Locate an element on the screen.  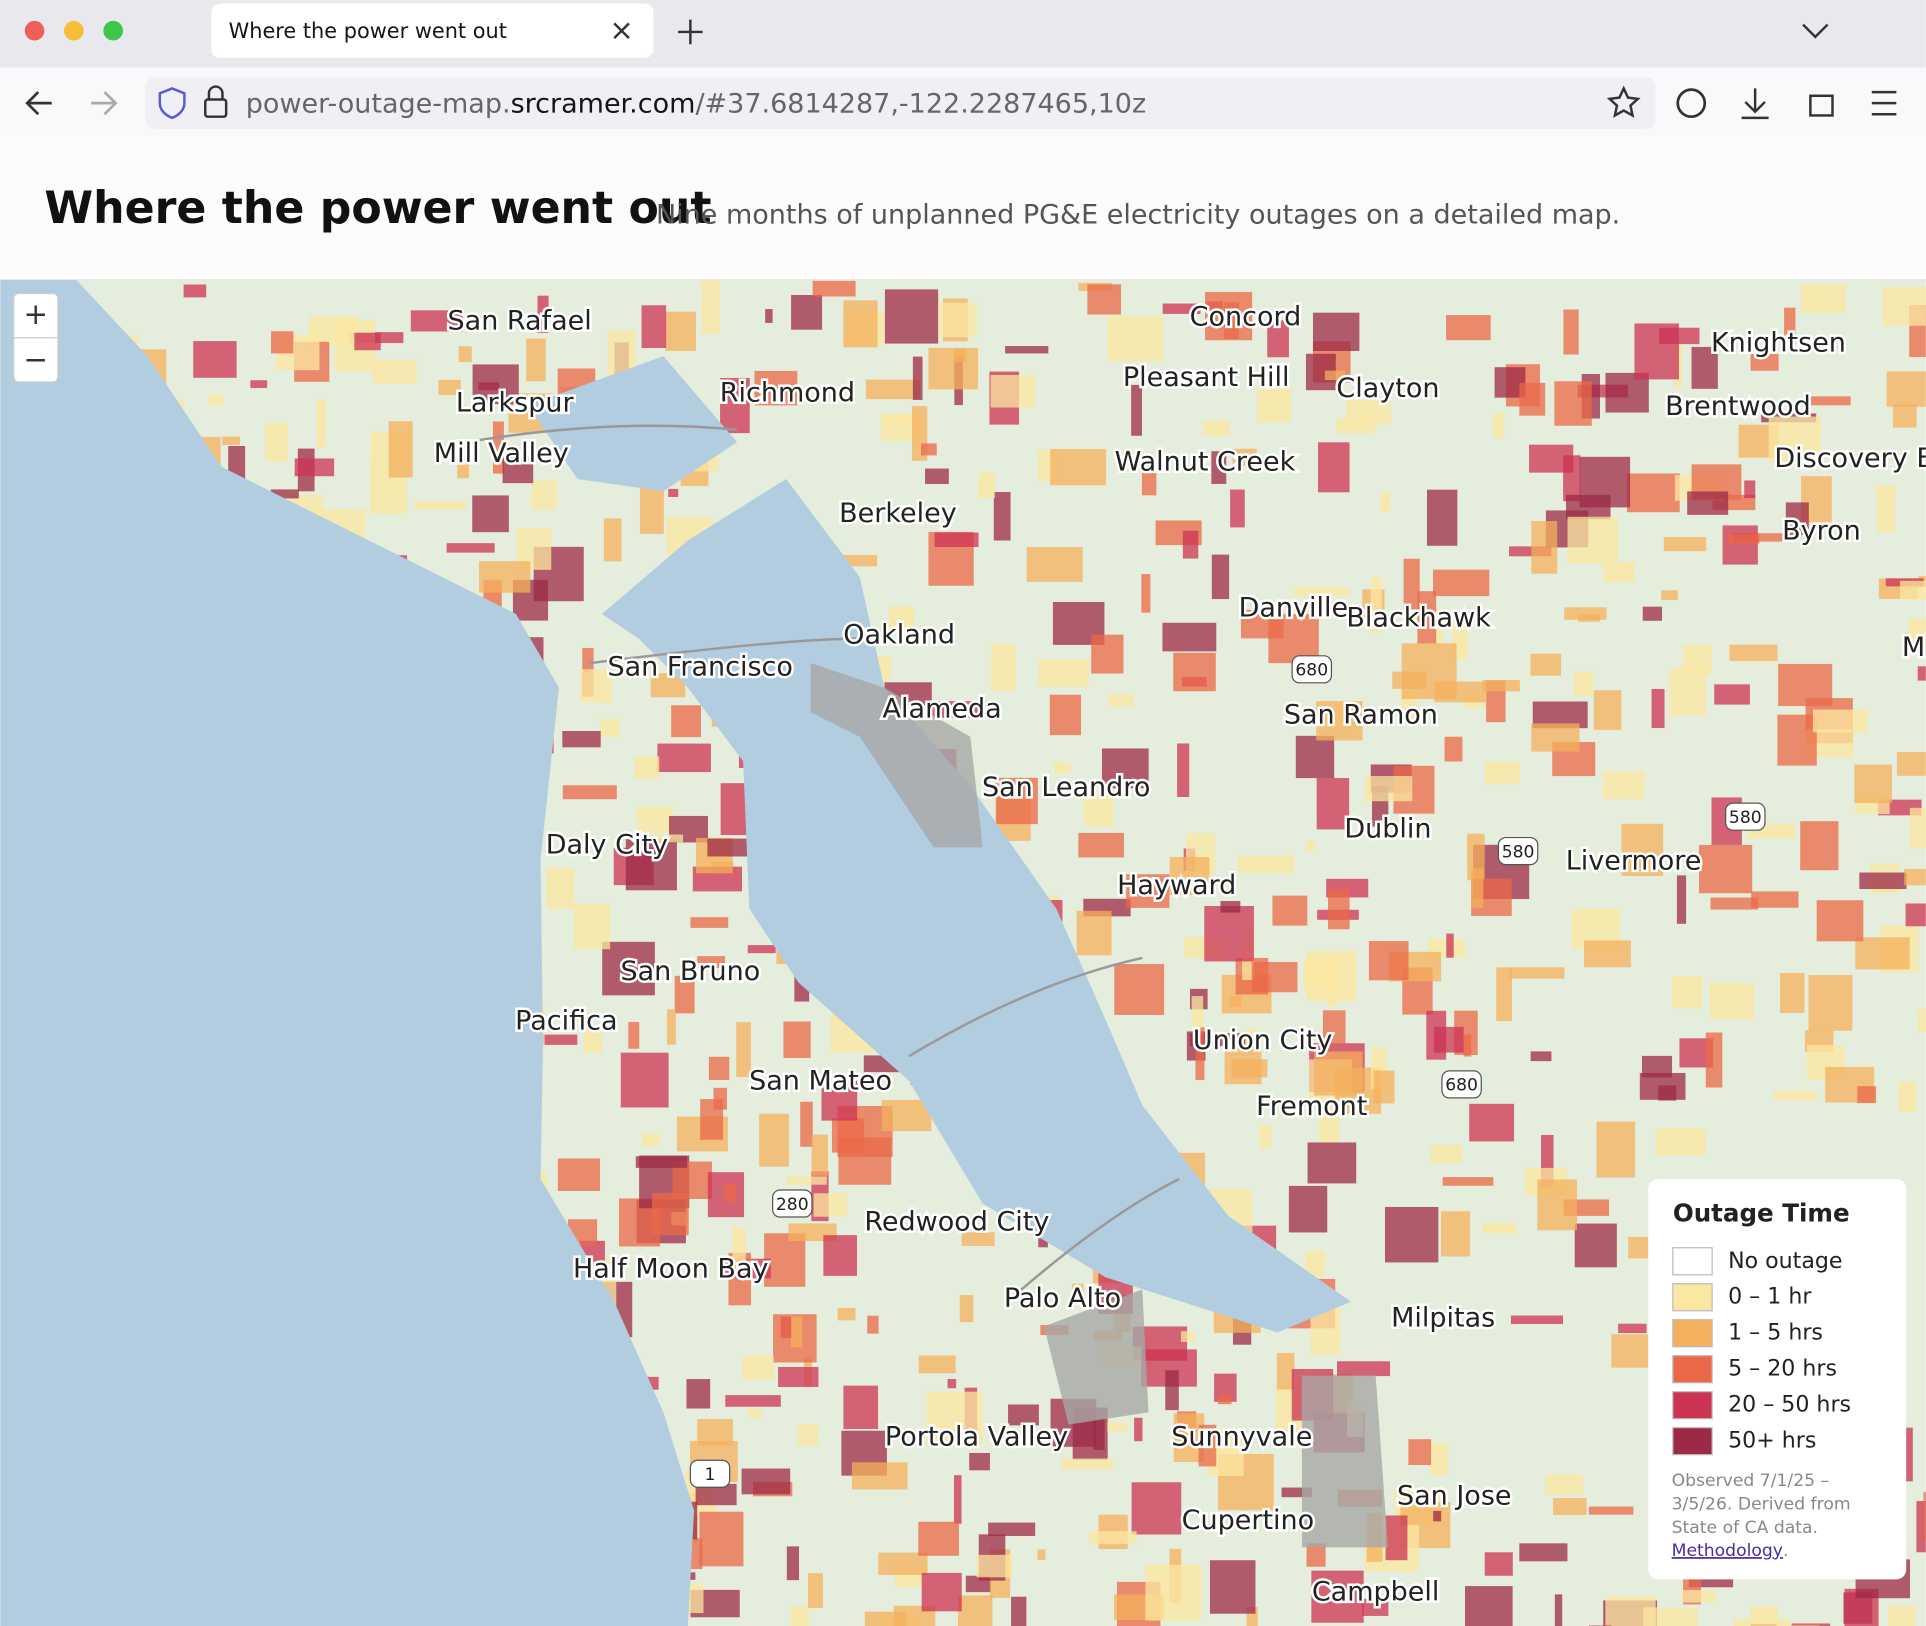
legend-note-end: Methodology. is located at coordinates (1730, 1551).